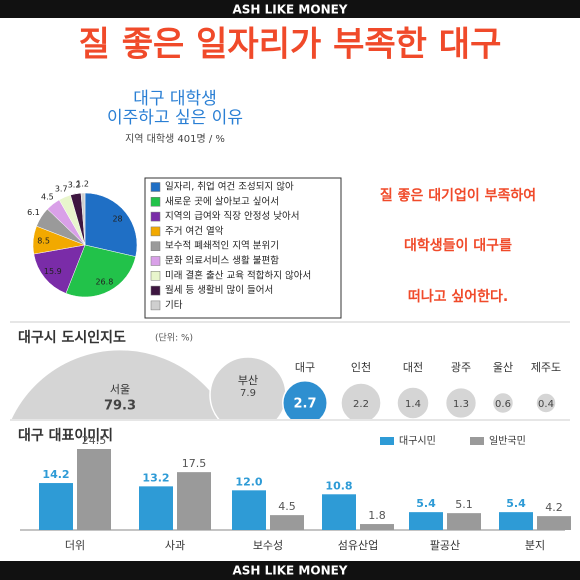 Image resolution: width=580 pixels, height=580 pixels. Describe the element at coordinates (120, 389) in the screenshot. I see `city-name: 서울` at that location.